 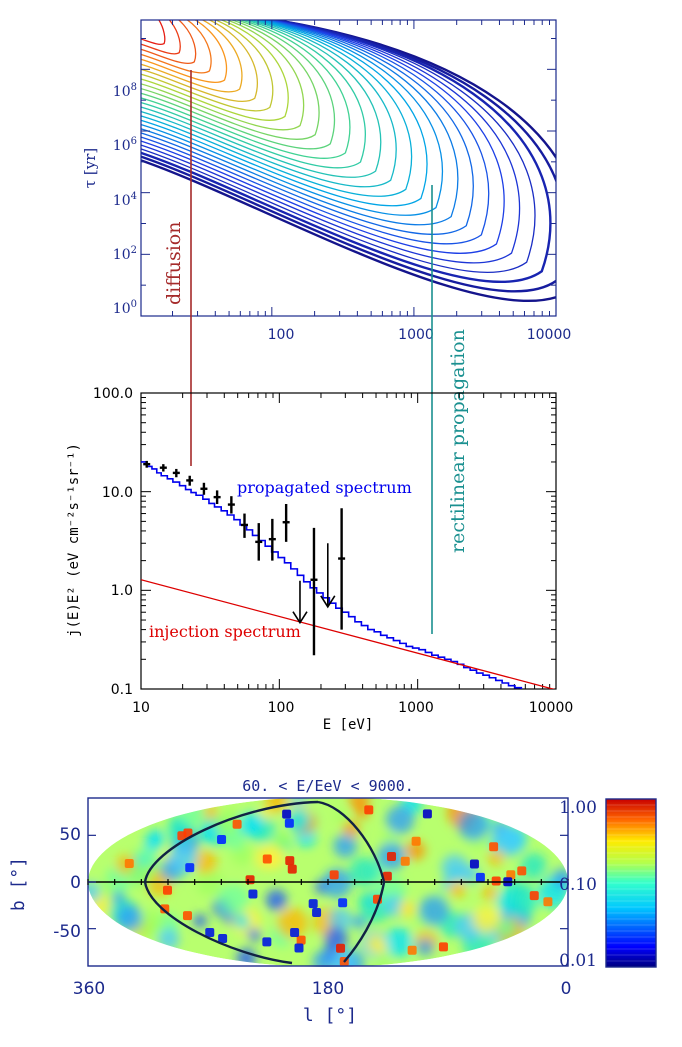 I want to click on spectrum-y-tick-label: 0.1, so click(x=122, y=690).